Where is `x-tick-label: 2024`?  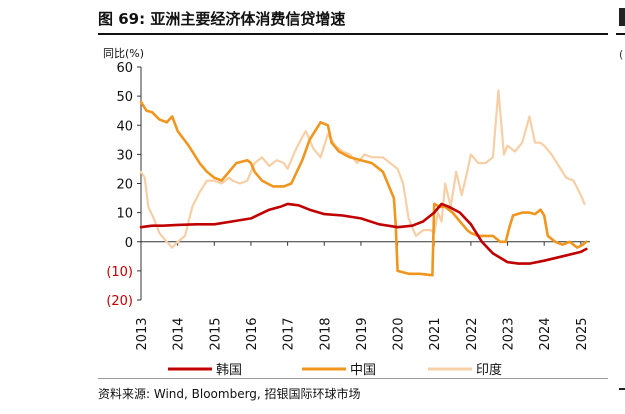
x-tick-label: 2024 is located at coordinates (545, 333).